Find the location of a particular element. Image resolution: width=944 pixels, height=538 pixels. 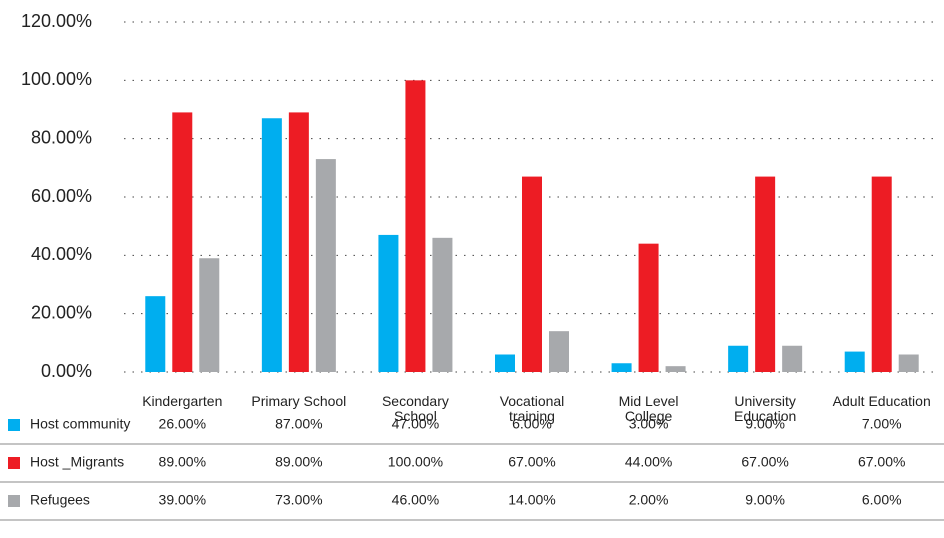

y-tick-label: 100.00% is located at coordinates (56, 79).